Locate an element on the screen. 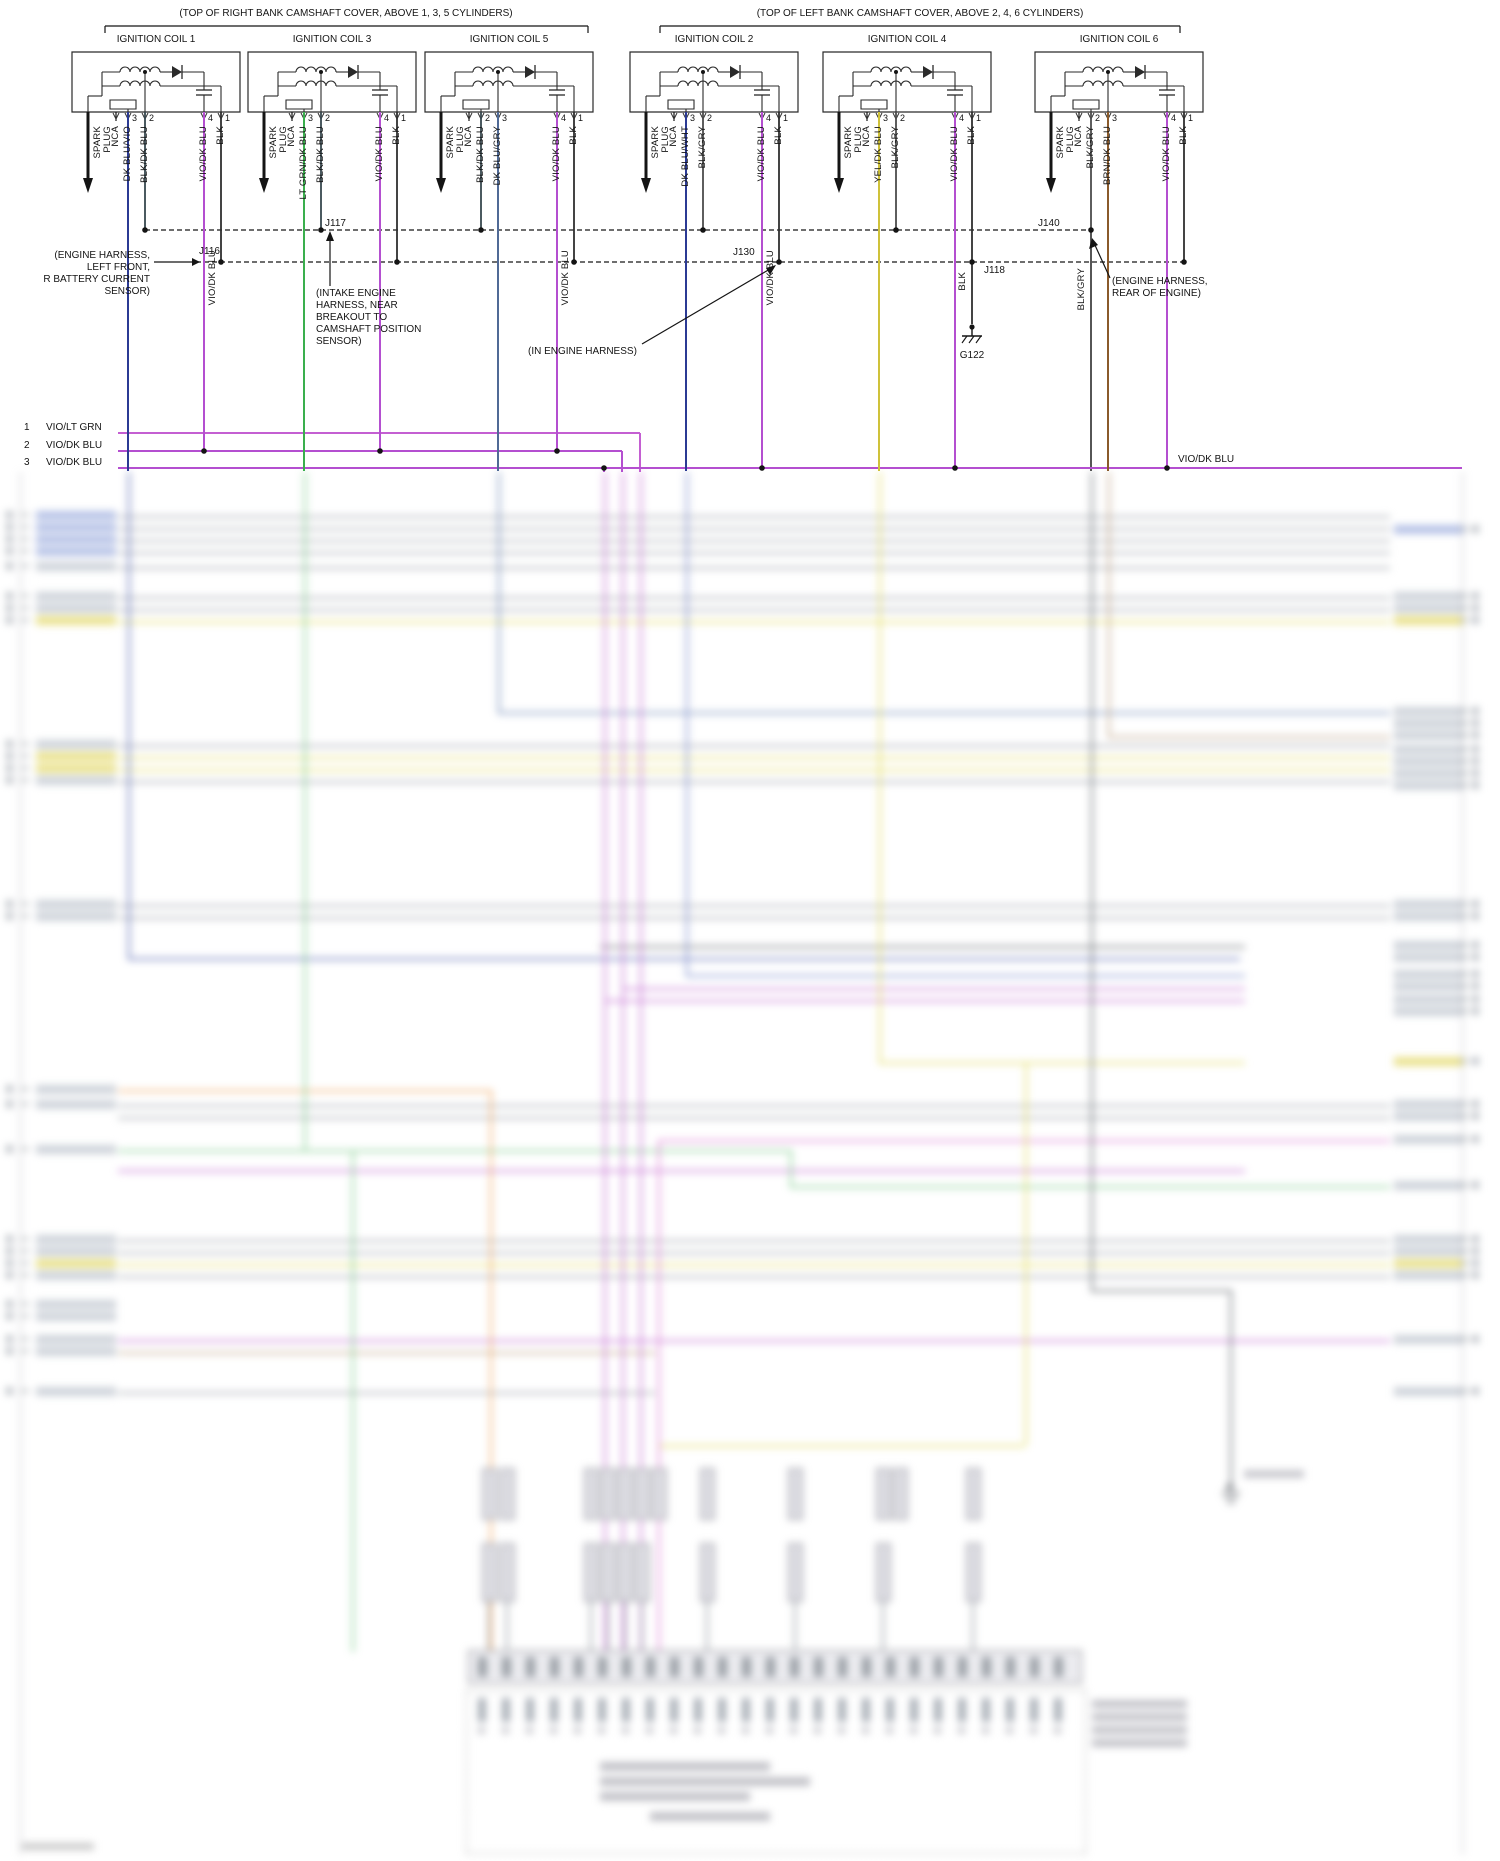  vio-dk-blu-run-label: VIO/DK BLU is located at coordinates (565, 278).